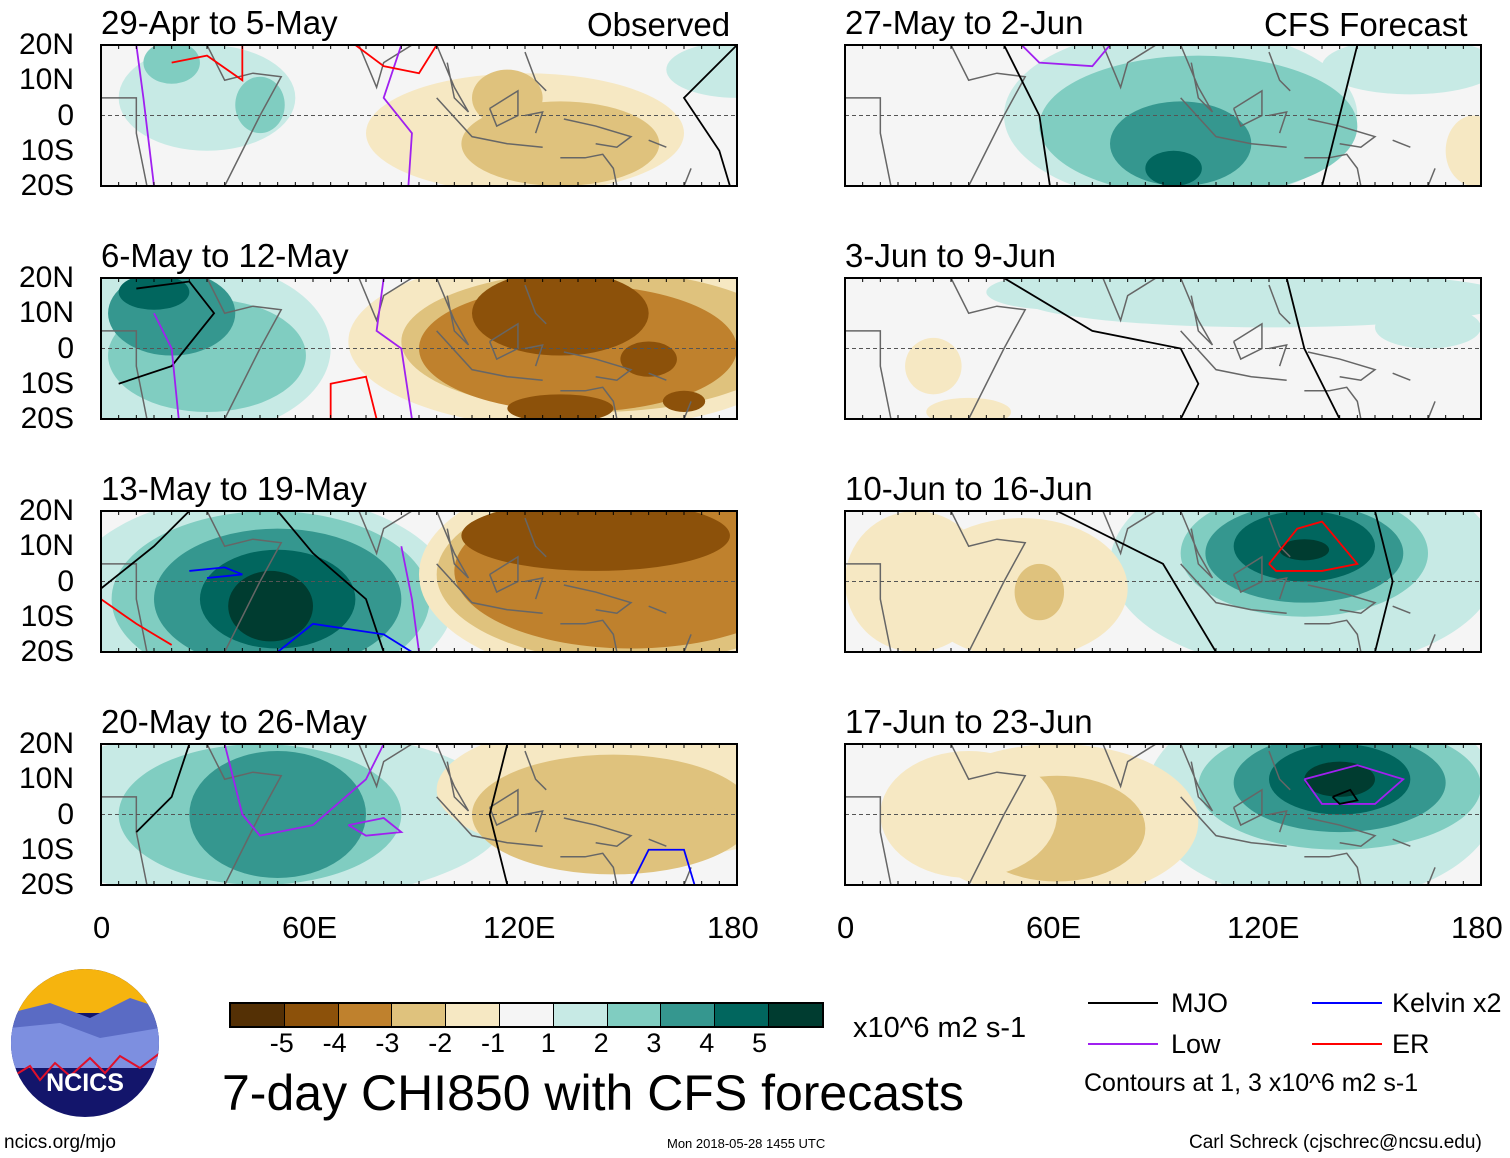 The image size is (1510, 1158). What do you see at coordinates (940, 1028) in the screenshot?
I see `colorbar-units: x10^6 m2 s-1` at bounding box center [940, 1028].